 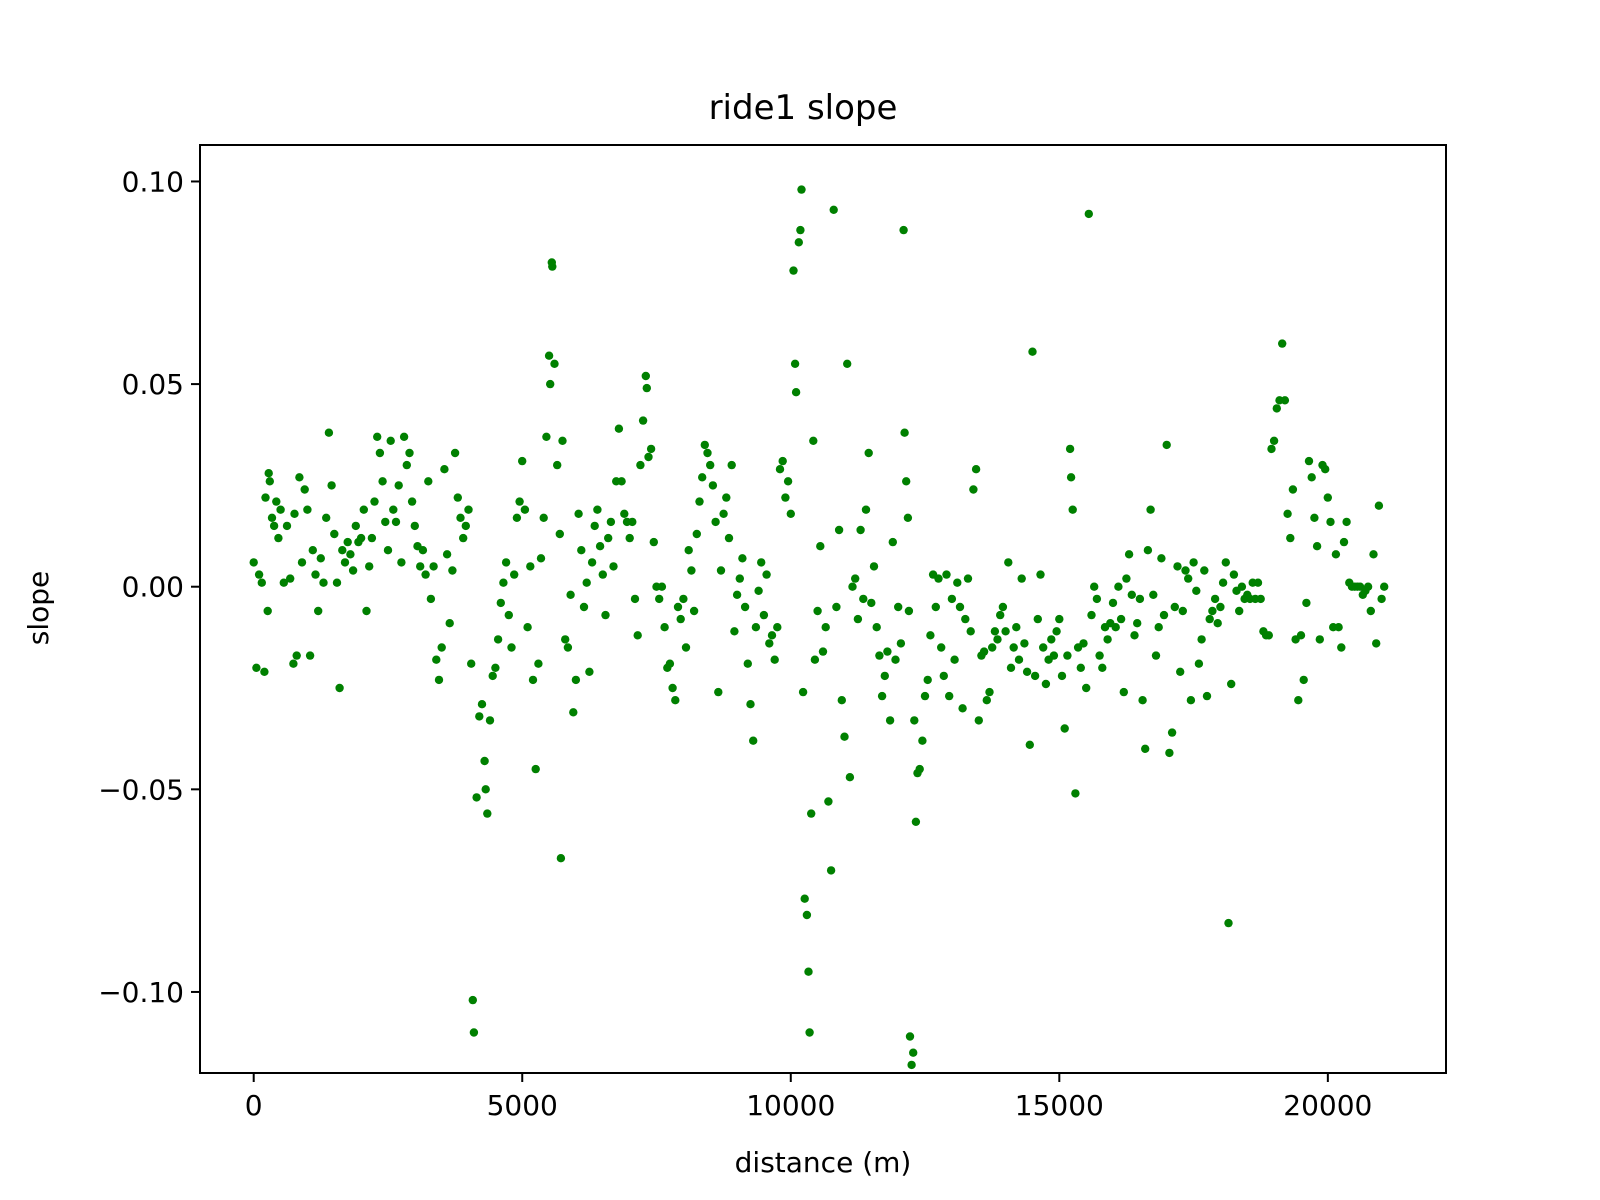 I want to click on y-tick-label: 0.05, so click(x=153, y=384).